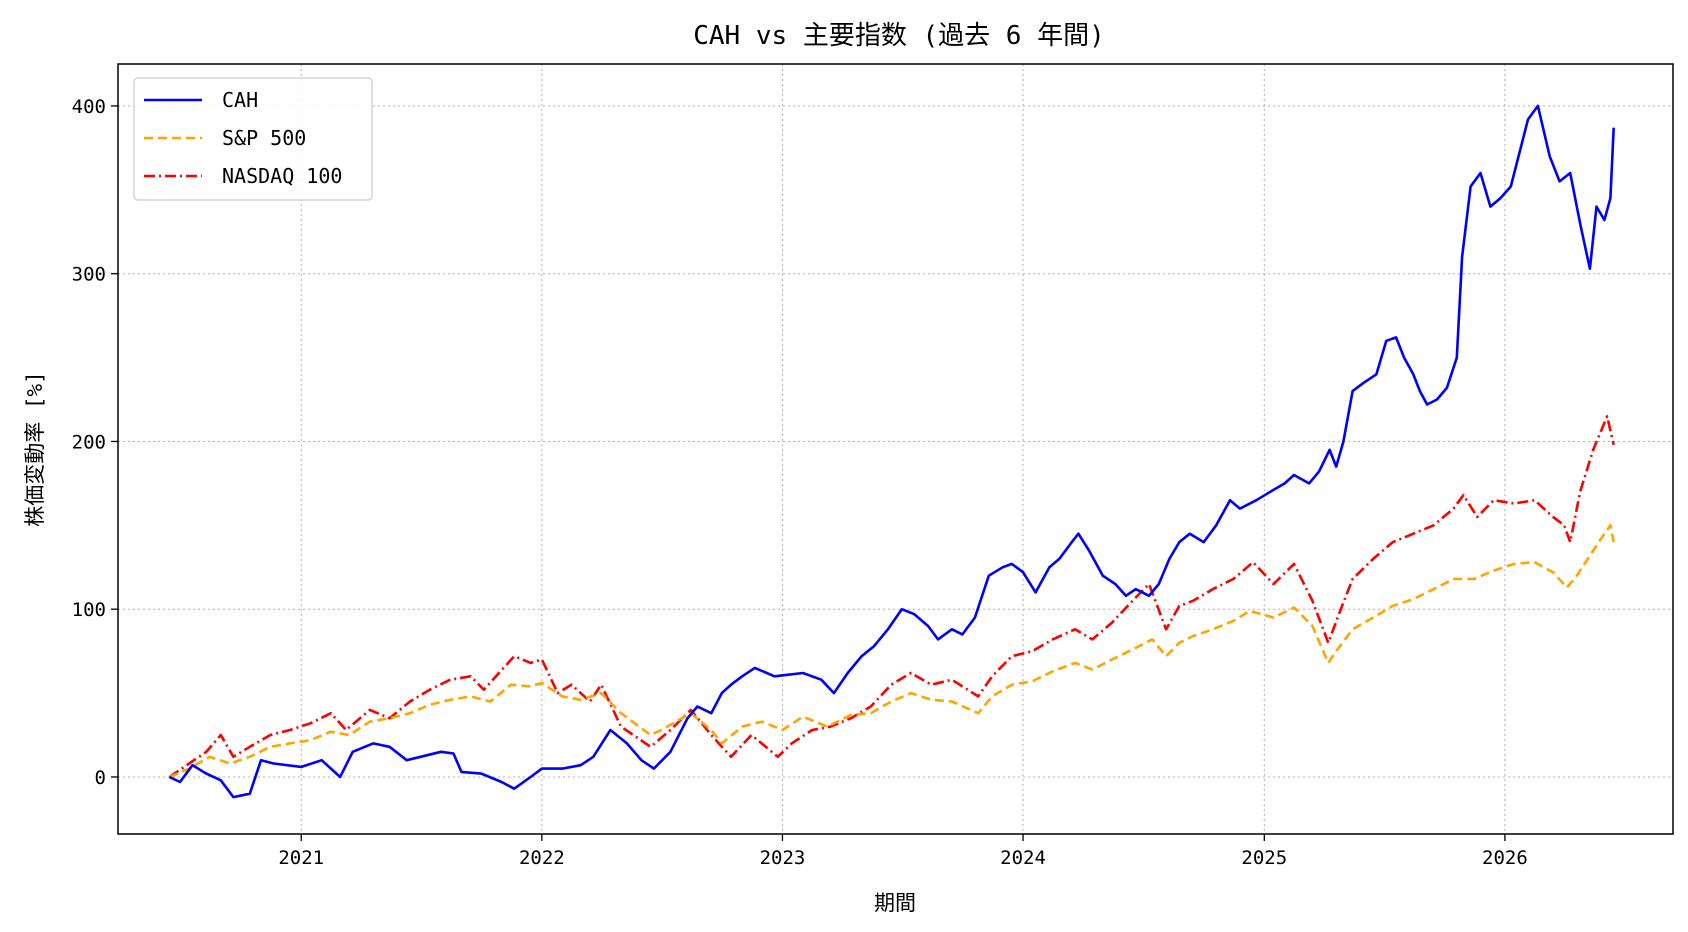 Image resolution: width=1688 pixels, height=932 pixels. Describe the element at coordinates (542, 858) in the screenshot. I see `x-tick-label: 2022` at that location.